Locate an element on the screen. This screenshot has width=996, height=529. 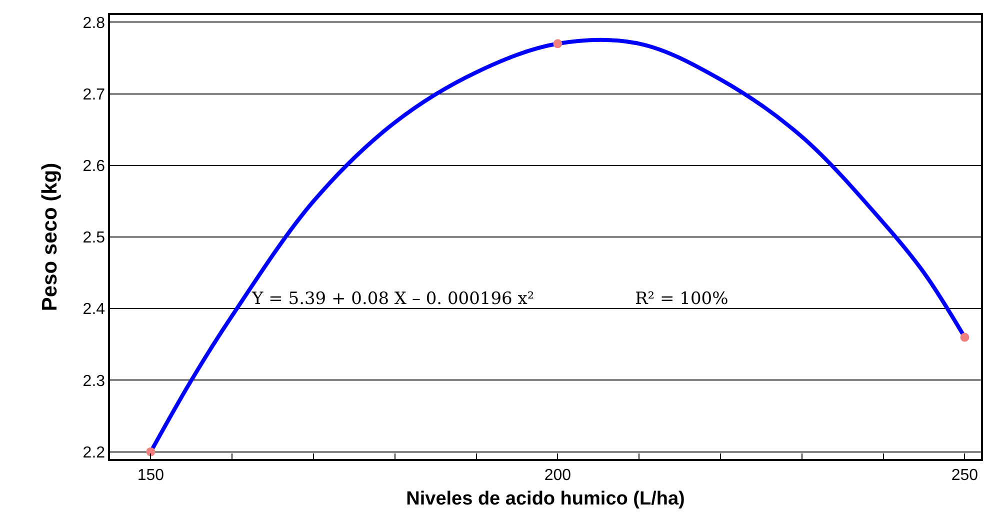
x-tick-label: 200 is located at coordinates (558, 475).